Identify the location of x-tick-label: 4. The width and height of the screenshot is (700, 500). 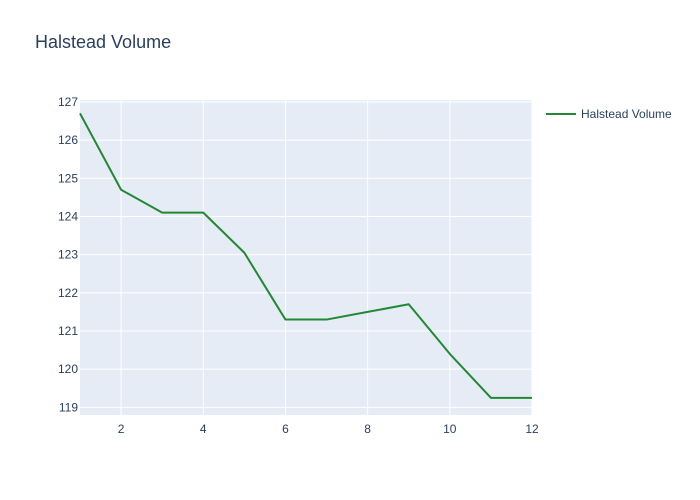
(203, 429).